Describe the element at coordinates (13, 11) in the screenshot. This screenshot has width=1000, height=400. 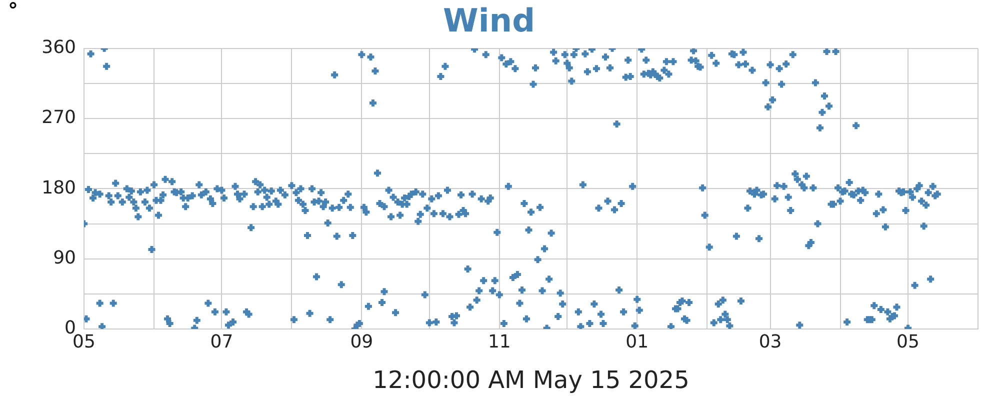
I see `y-axis-title: °` at that location.